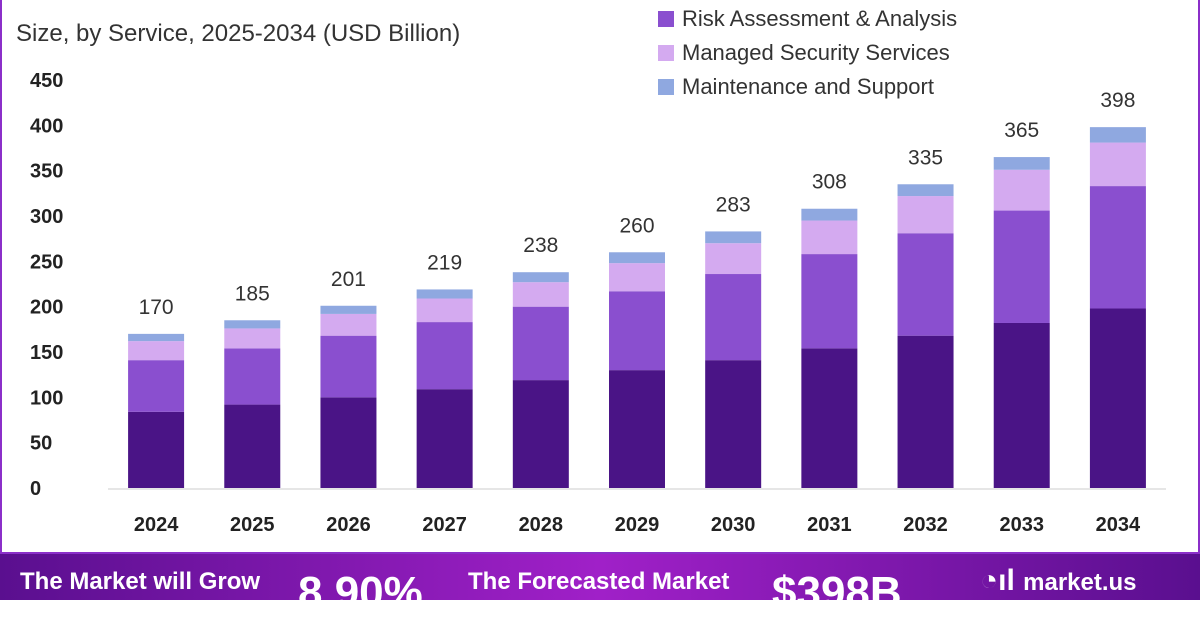  Describe the element at coordinates (360, 592) in the screenshot. I see `cagr-value: 8.90%` at that location.